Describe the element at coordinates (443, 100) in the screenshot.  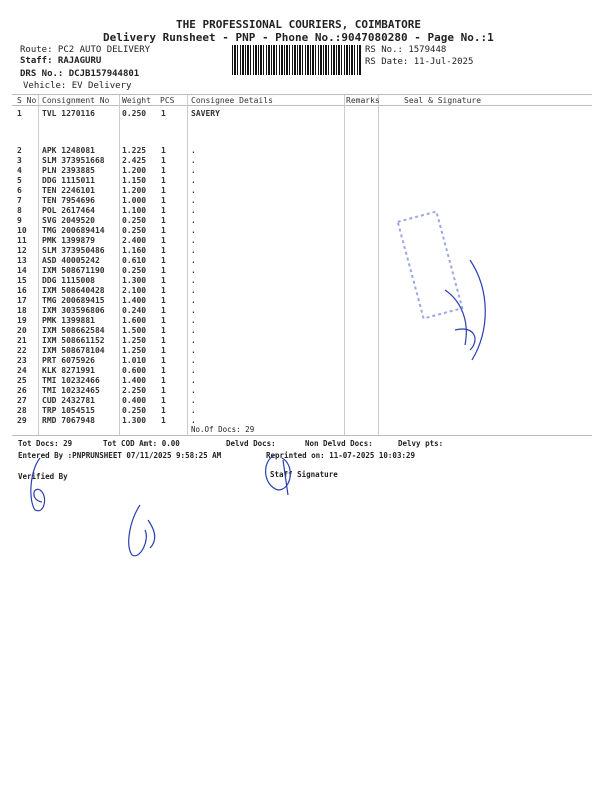
I see `col-seal: Seal & Signature` at that location.